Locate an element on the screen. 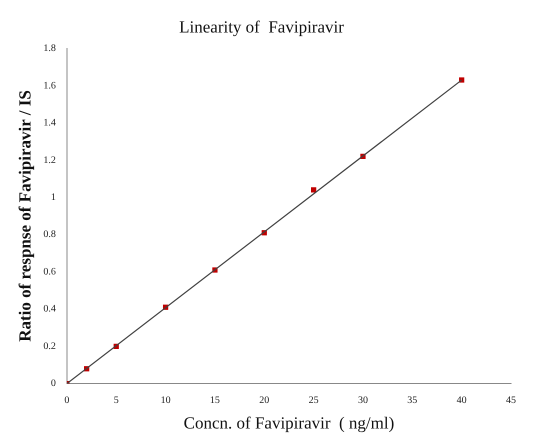  y-tick-label: 0.6 is located at coordinates (49, 272).